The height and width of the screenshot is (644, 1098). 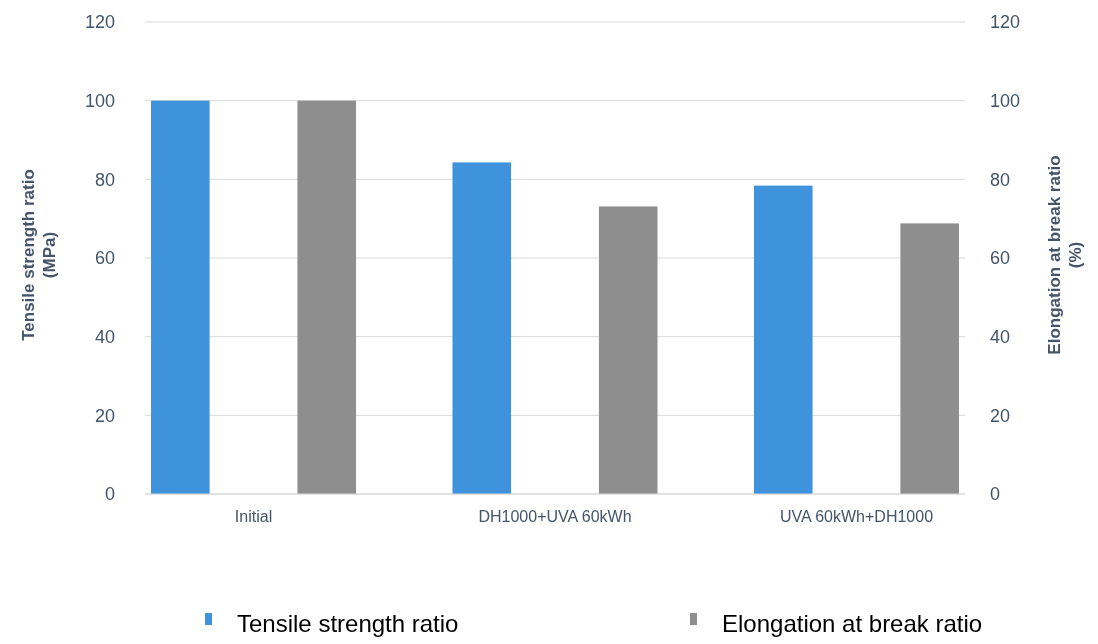 What do you see at coordinates (995, 494) in the screenshot?
I see `y2-tick-label: 0` at bounding box center [995, 494].